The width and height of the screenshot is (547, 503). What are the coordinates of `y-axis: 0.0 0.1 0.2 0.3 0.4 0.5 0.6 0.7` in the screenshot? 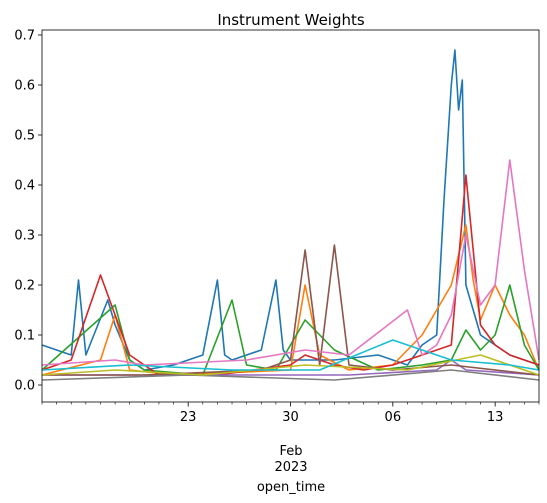 It's located at (28, 211).